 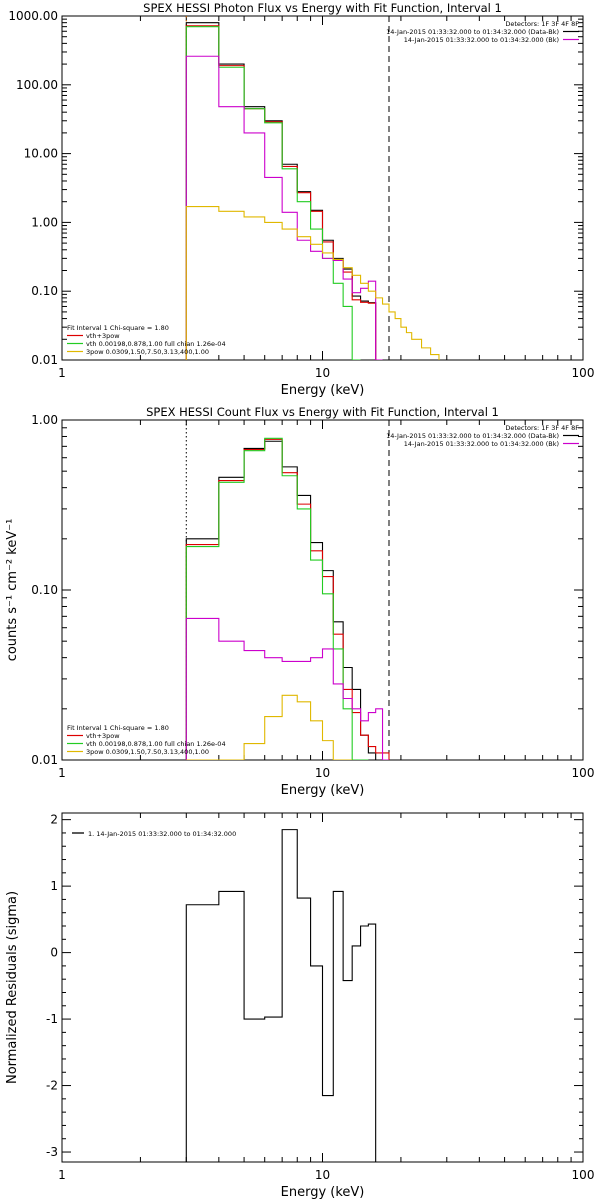 What do you see at coordinates (37, 85) in the screenshot?
I see `y-tick-label: 100.00` at bounding box center [37, 85].